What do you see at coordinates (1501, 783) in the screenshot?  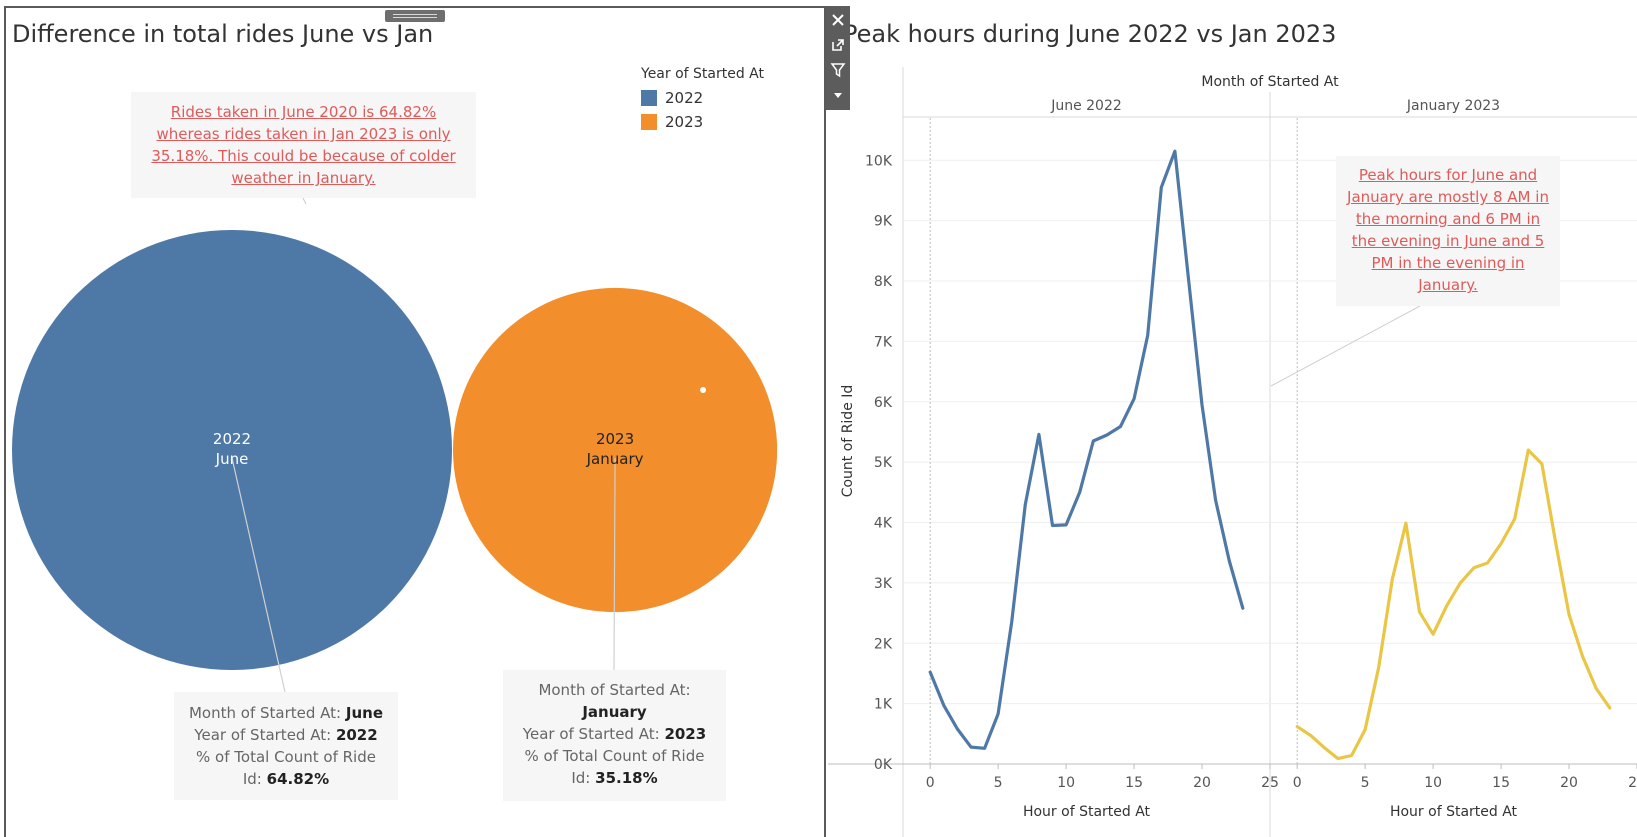 I see `x-tick-label-1-15: 15` at bounding box center [1501, 783].